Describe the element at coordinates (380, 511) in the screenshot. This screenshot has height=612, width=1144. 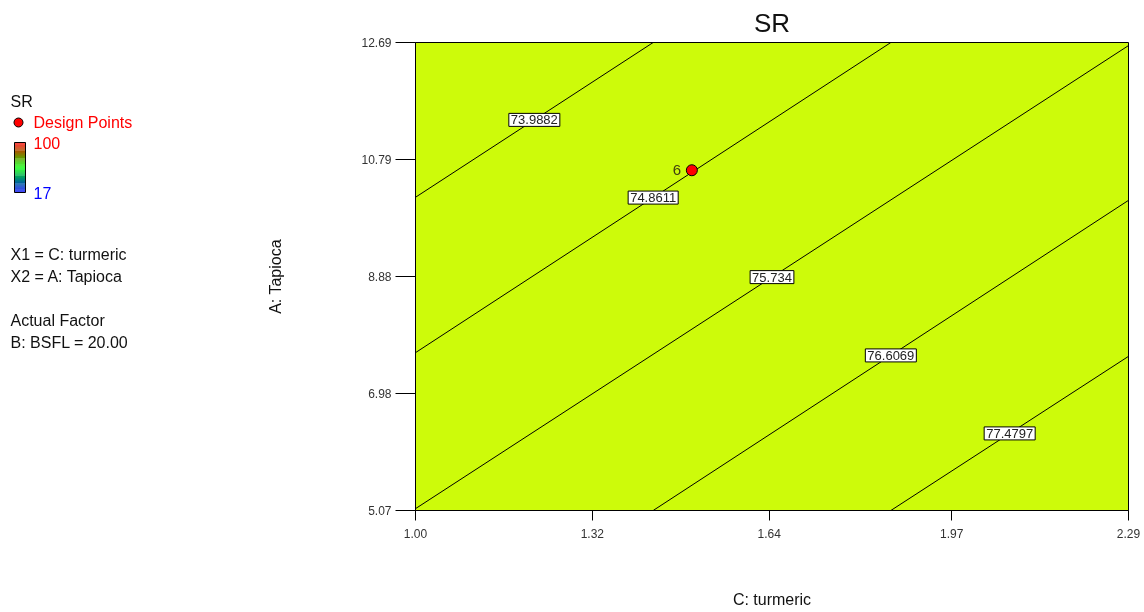
I see `y-tick-label: 5.07` at that location.